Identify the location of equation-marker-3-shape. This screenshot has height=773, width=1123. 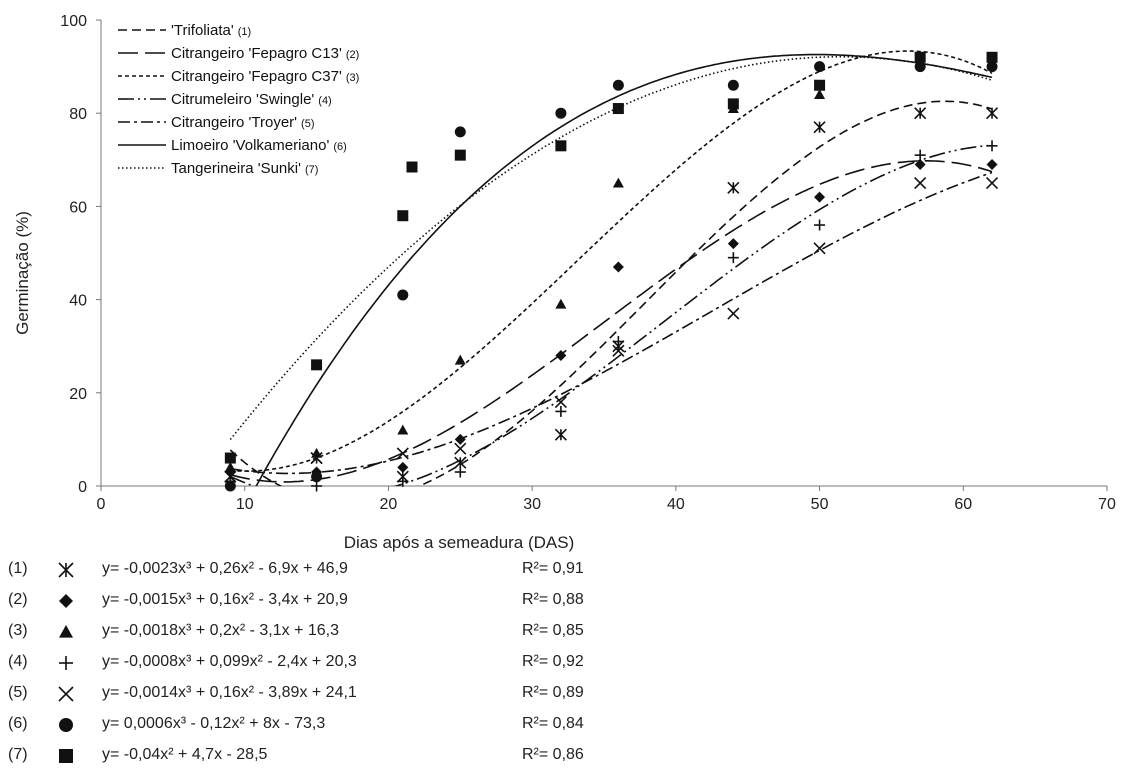
(66, 631).